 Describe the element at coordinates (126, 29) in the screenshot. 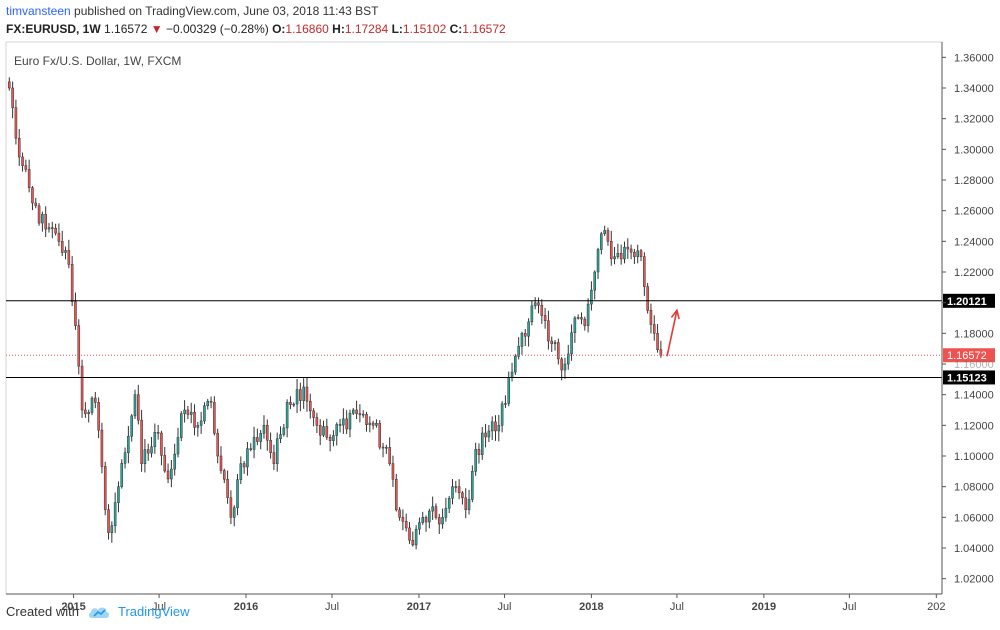

I see `last-price: 1.16572` at that location.